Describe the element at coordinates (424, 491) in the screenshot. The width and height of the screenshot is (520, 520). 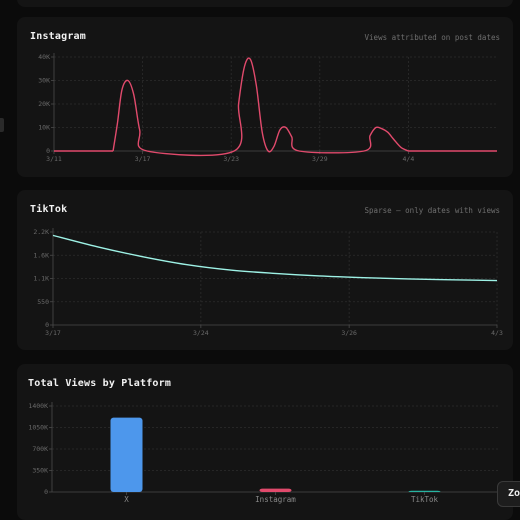
I see `bar-tiktok` at that location.